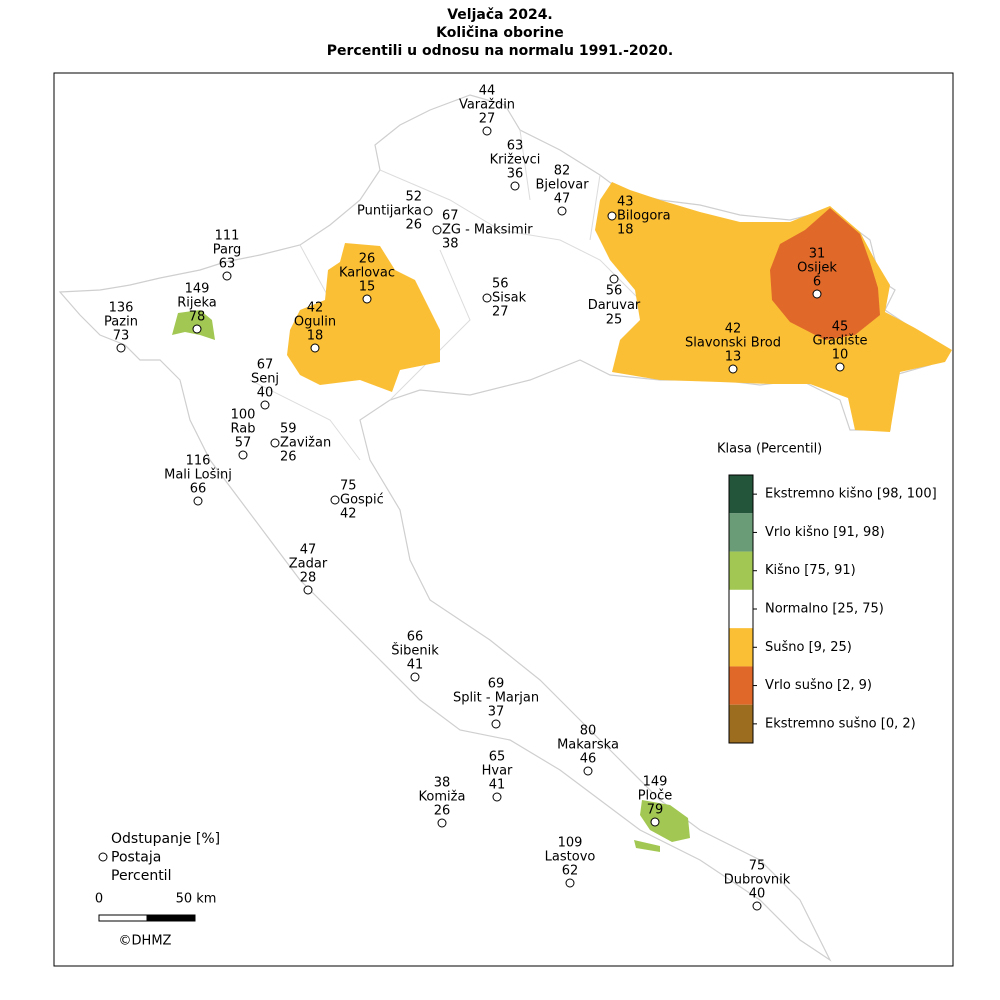 This screenshot has width=1000, height=1000. What do you see at coordinates (227, 264) in the screenshot?
I see `percentile-label: 63` at bounding box center [227, 264].